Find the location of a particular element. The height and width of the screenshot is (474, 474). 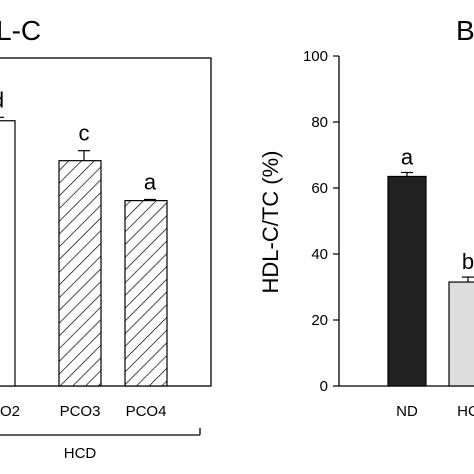

left-category-label-2: PCO3 is located at coordinates (80, 411).